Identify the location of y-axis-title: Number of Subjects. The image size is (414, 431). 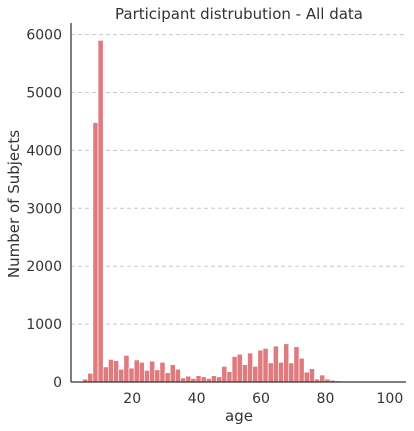
(14, 204).